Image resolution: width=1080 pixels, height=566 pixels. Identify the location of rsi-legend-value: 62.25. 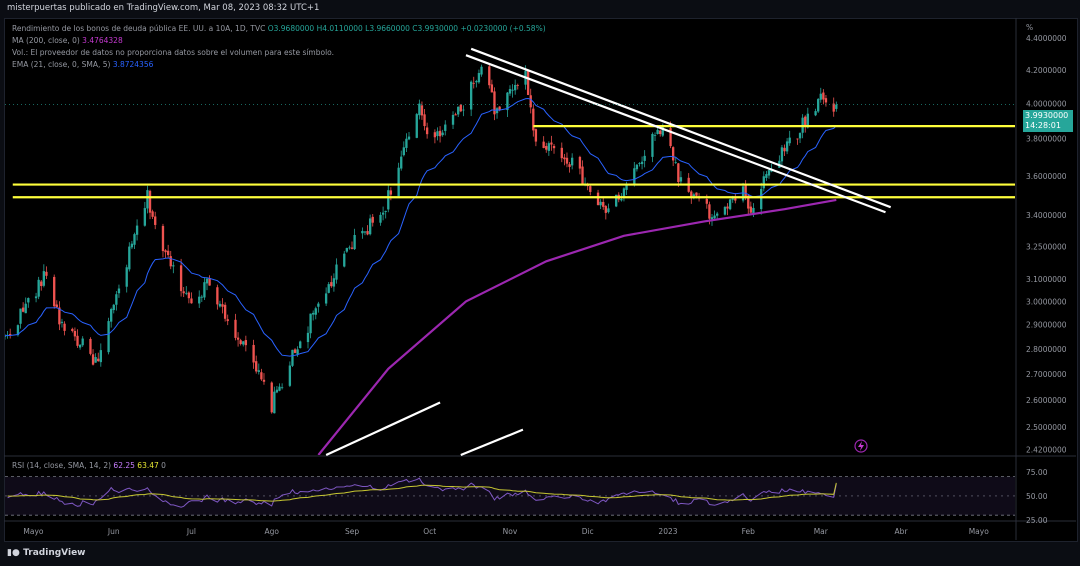
(124, 465).